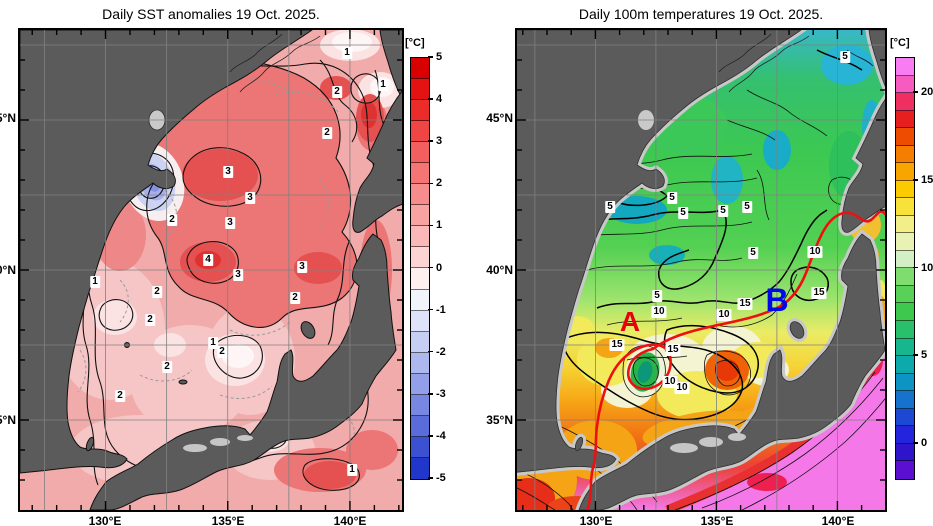 The width and height of the screenshot is (933, 526). I want to click on left-map-title: Daily SST anomalies 19 Oct. 2025., so click(211, 14).